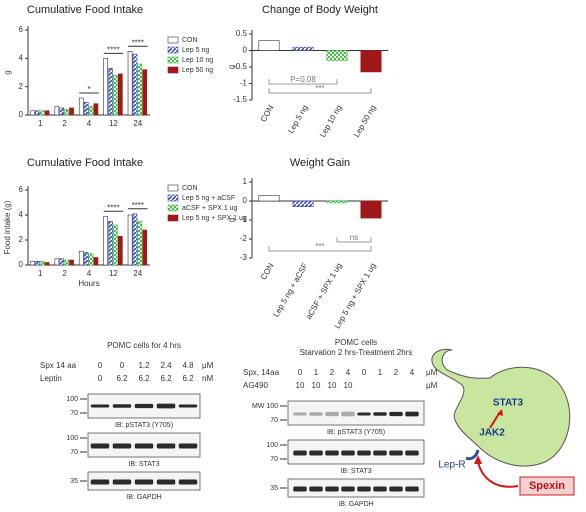 The height and width of the screenshot is (512, 586). Describe the element at coordinates (144, 345) in the screenshot. I see `blot-title: POMC cells for 4 hrs` at that location.